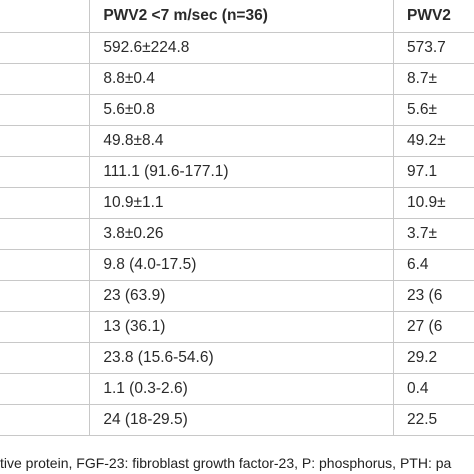 This screenshot has width=474, height=474. I want to click on pwv-other-cell: 573.7, so click(433, 48).